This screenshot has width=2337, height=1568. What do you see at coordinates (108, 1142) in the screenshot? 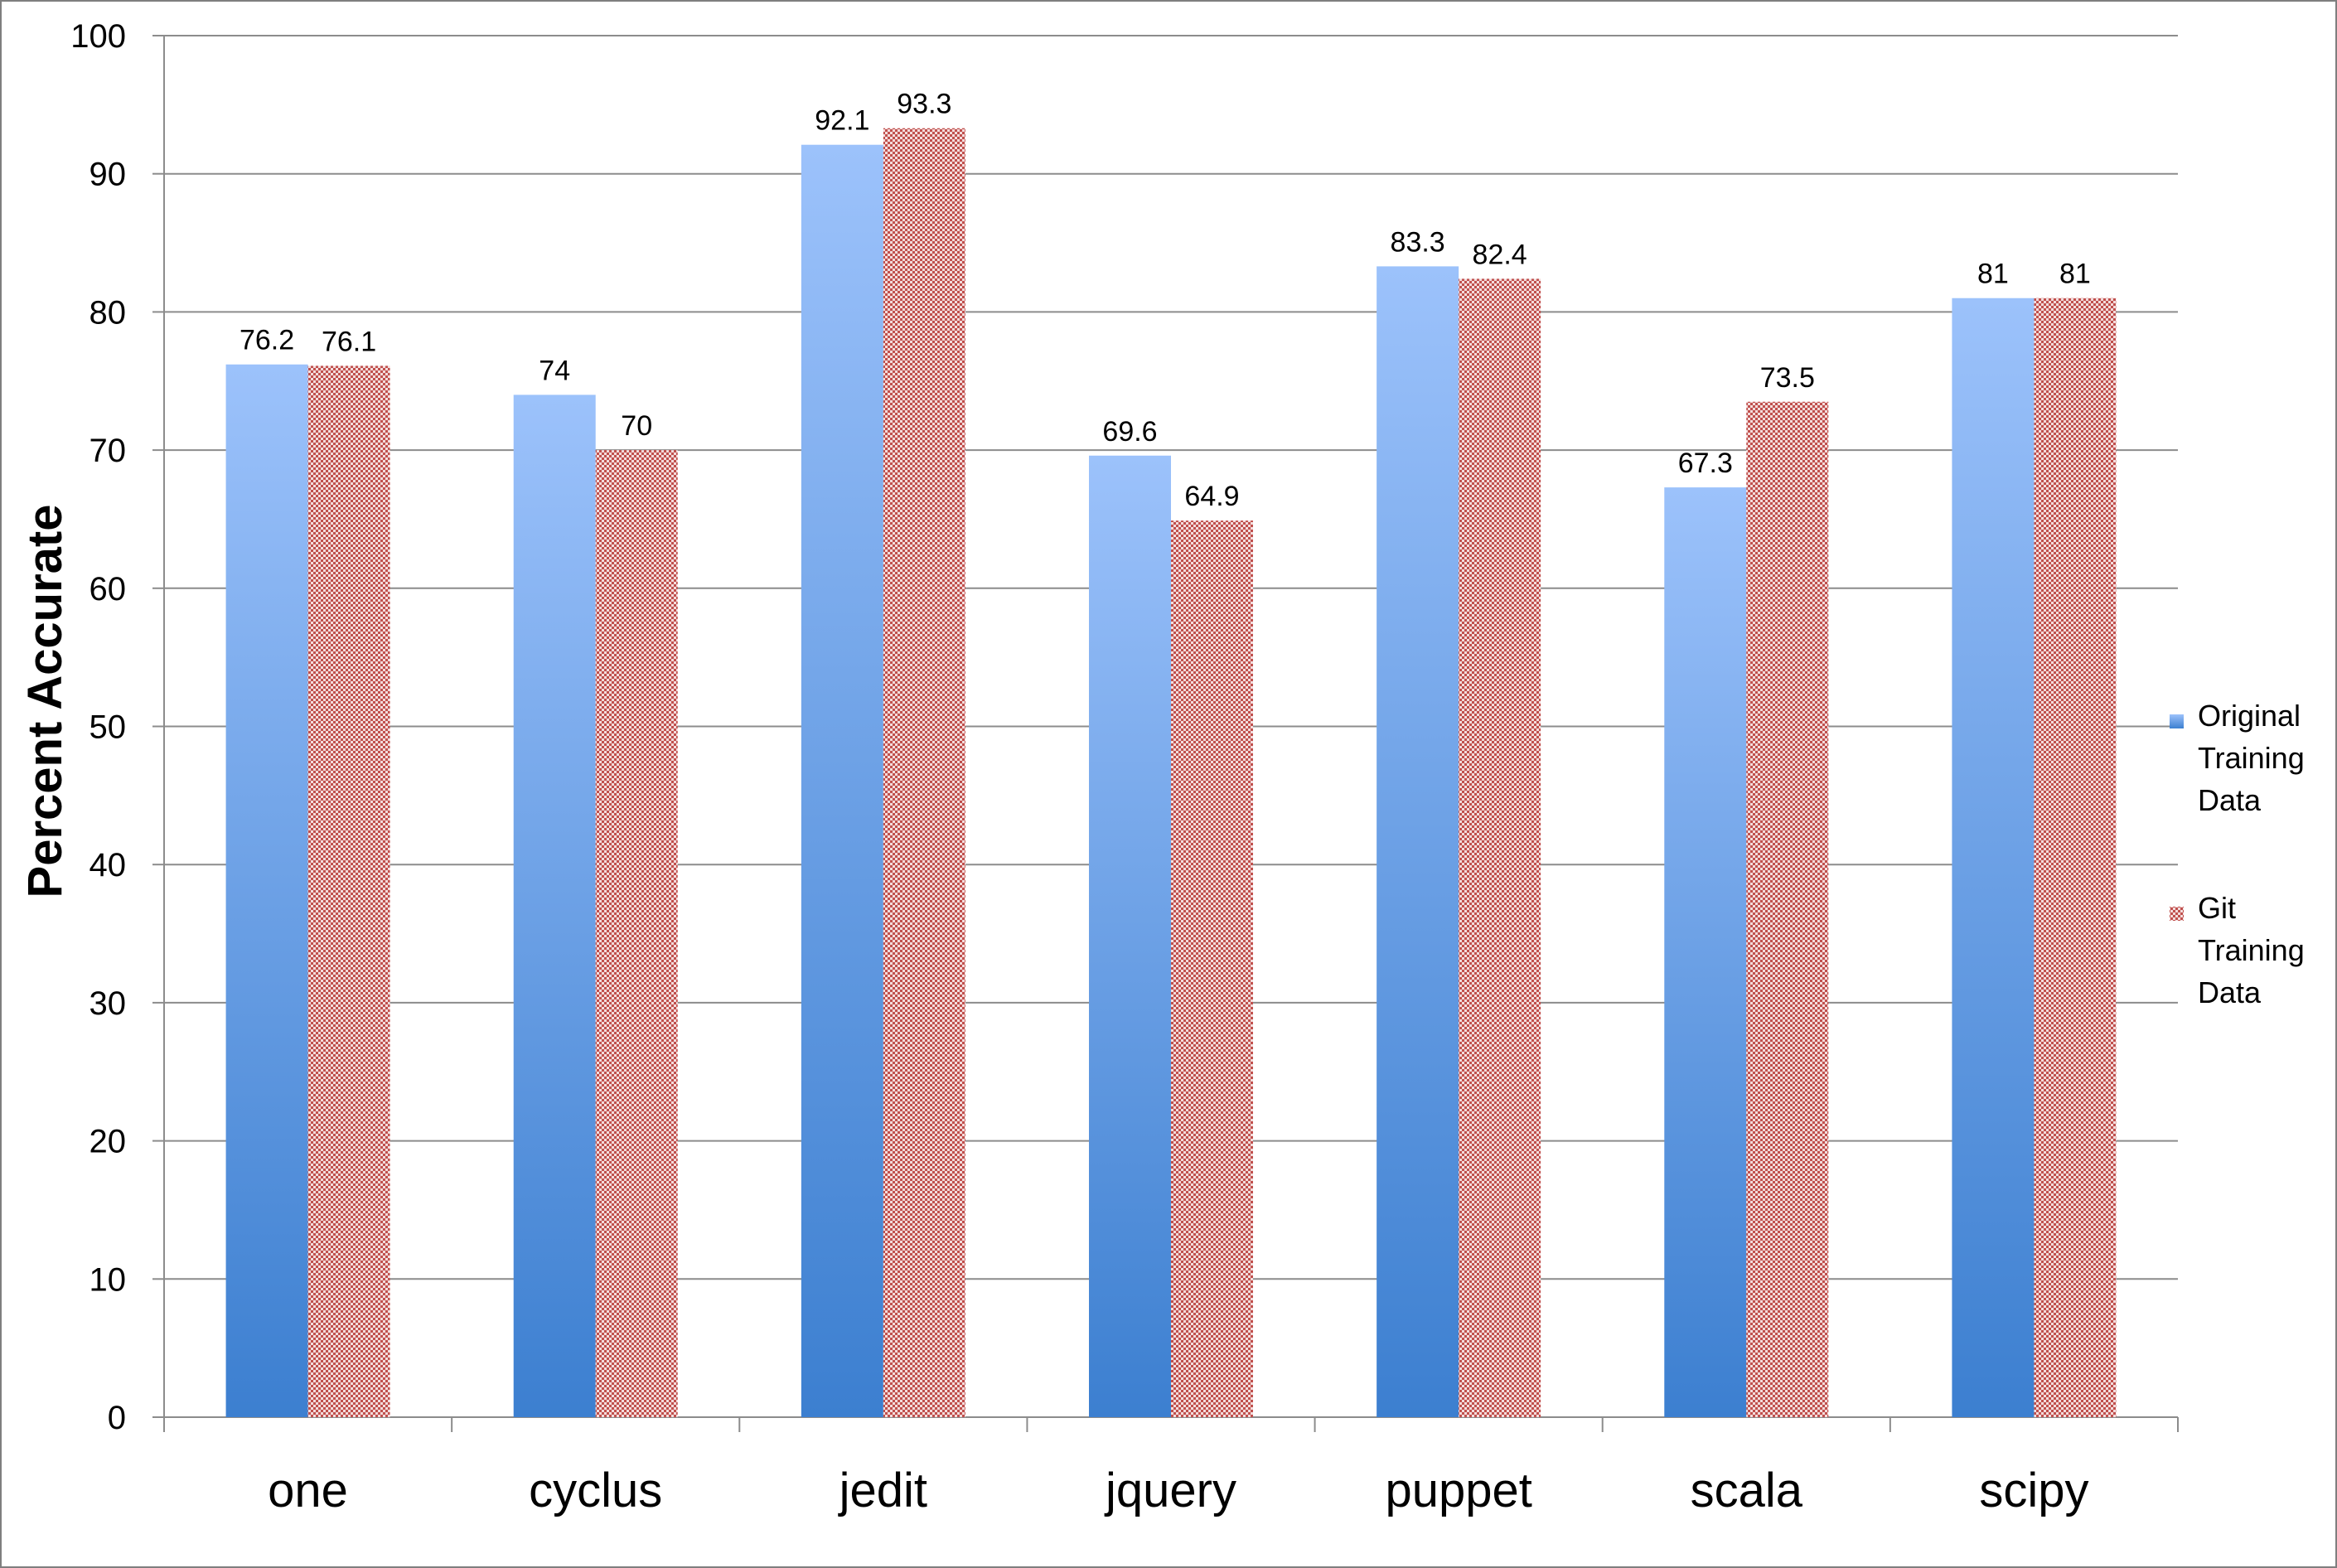
I see `y-tick-label: 20` at bounding box center [108, 1142].